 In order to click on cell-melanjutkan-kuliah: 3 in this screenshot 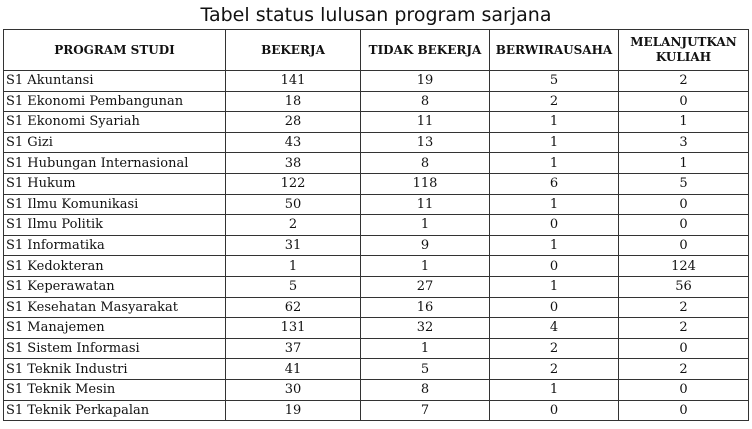, I will do `click(683, 142)`.